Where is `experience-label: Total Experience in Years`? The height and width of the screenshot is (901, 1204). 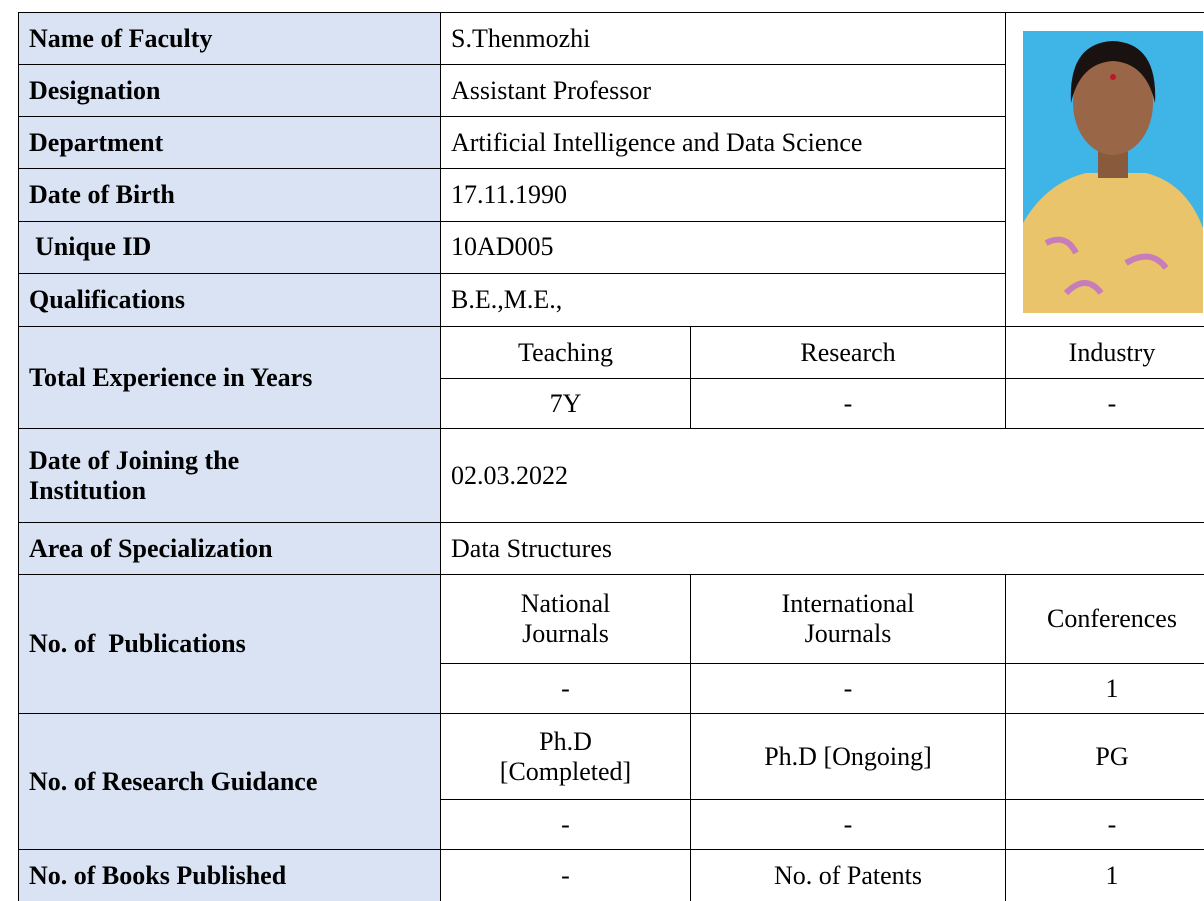
experience-label: Total Experience in Years is located at coordinates (229, 377).